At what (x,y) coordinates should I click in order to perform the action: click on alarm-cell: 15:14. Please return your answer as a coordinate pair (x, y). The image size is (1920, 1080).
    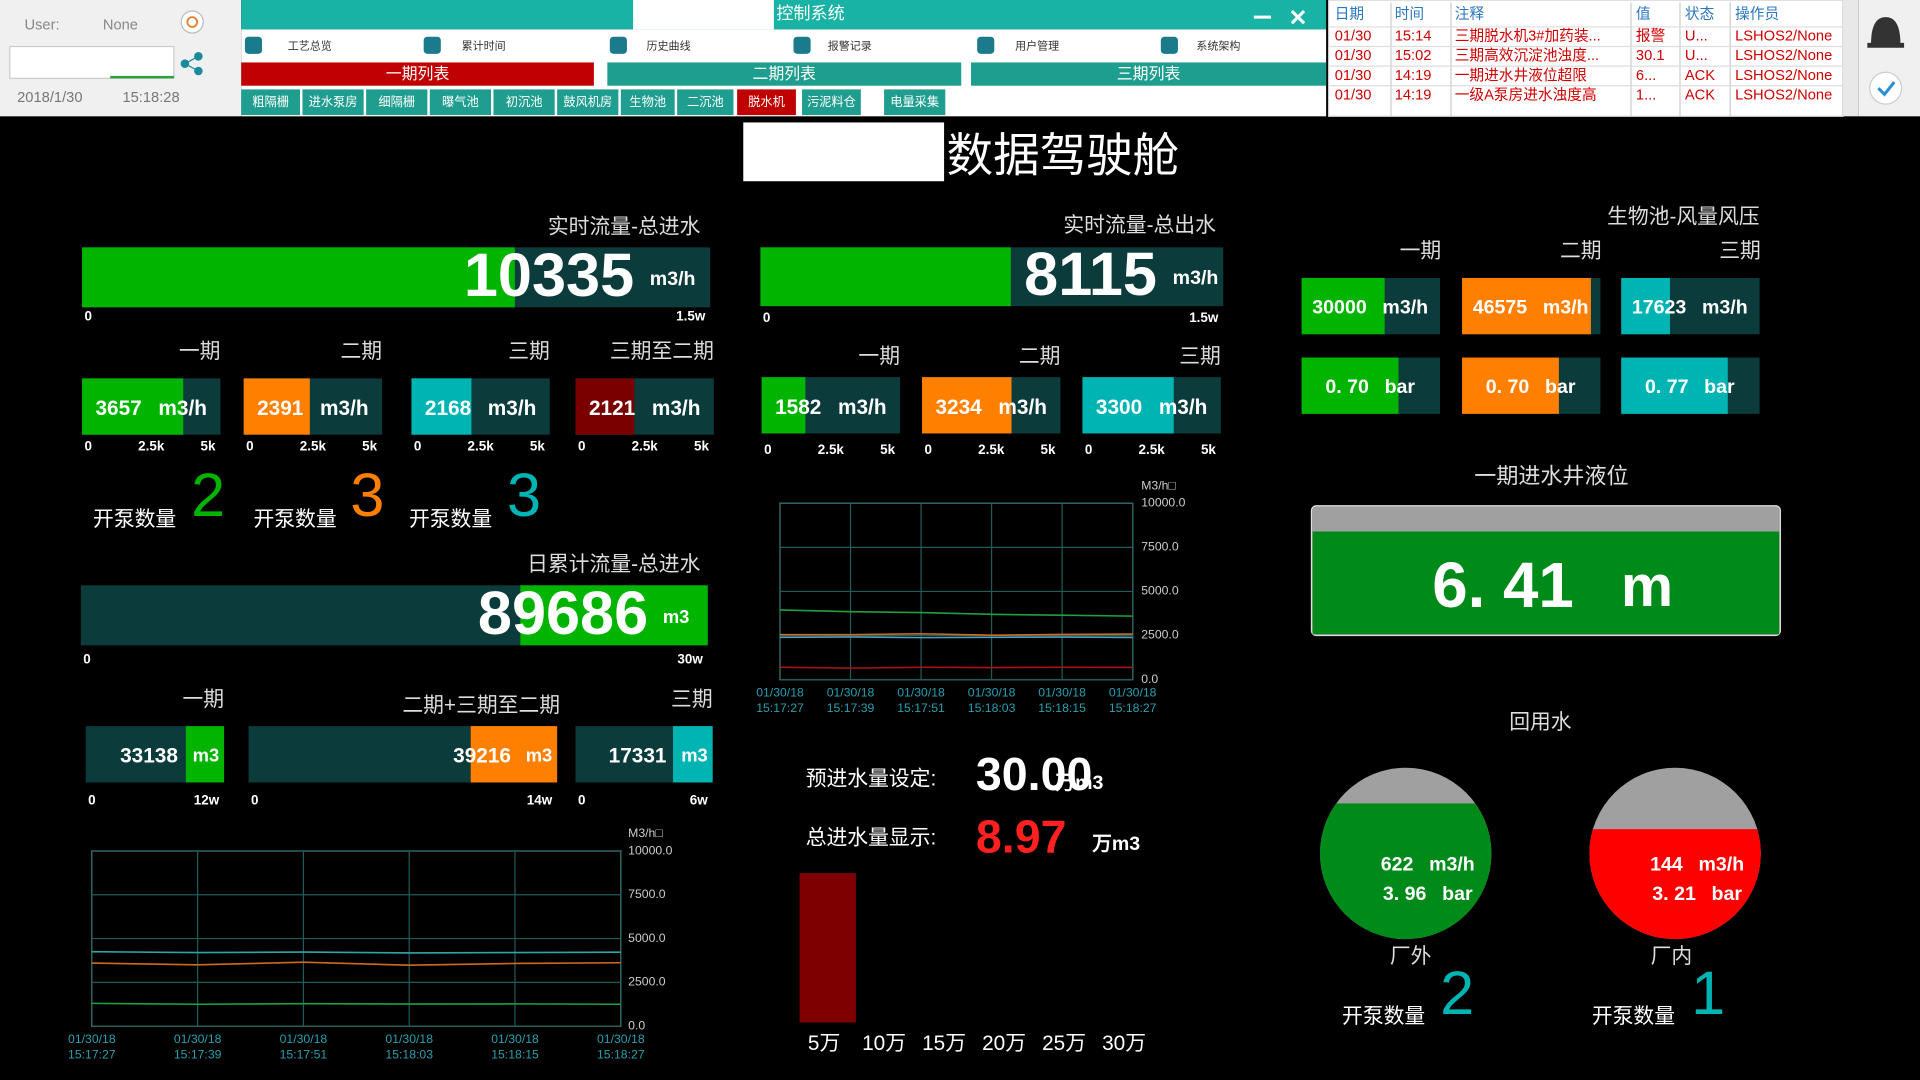
    Looking at the image, I should click on (1413, 37).